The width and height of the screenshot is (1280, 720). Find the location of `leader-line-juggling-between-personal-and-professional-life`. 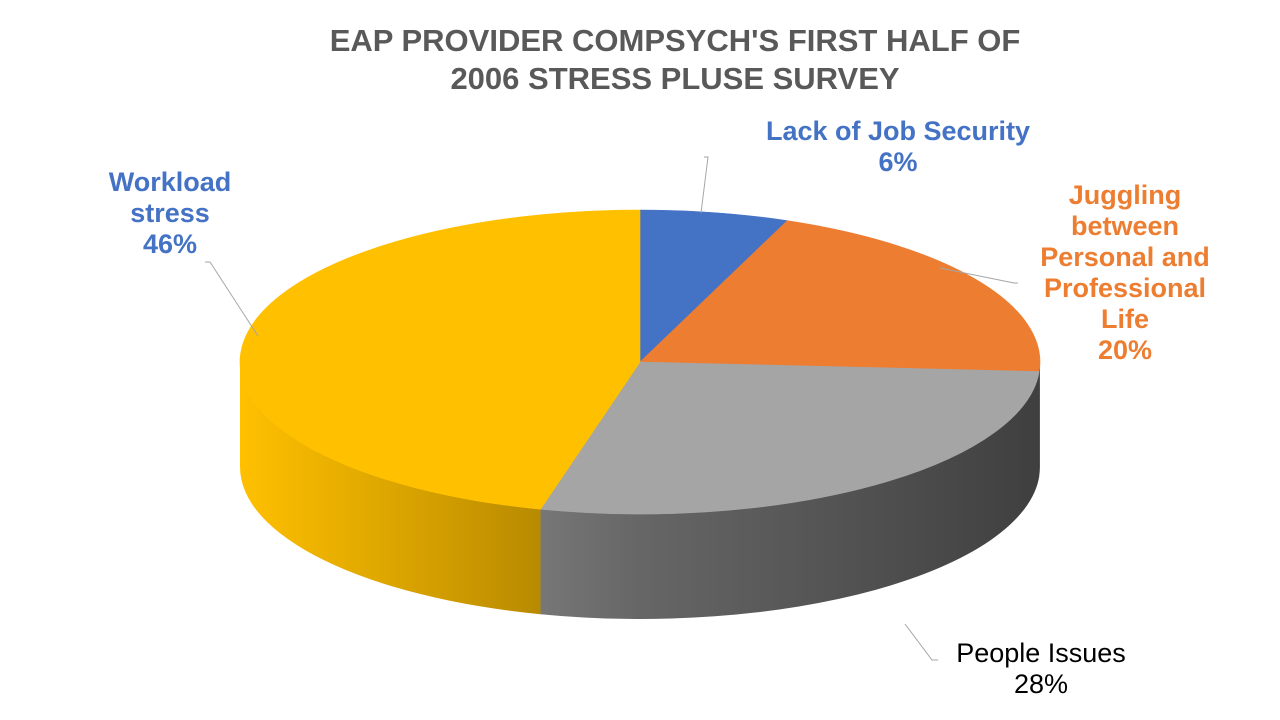

leader-line-juggling-between-personal-and-professional-life is located at coordinates (978, 275).